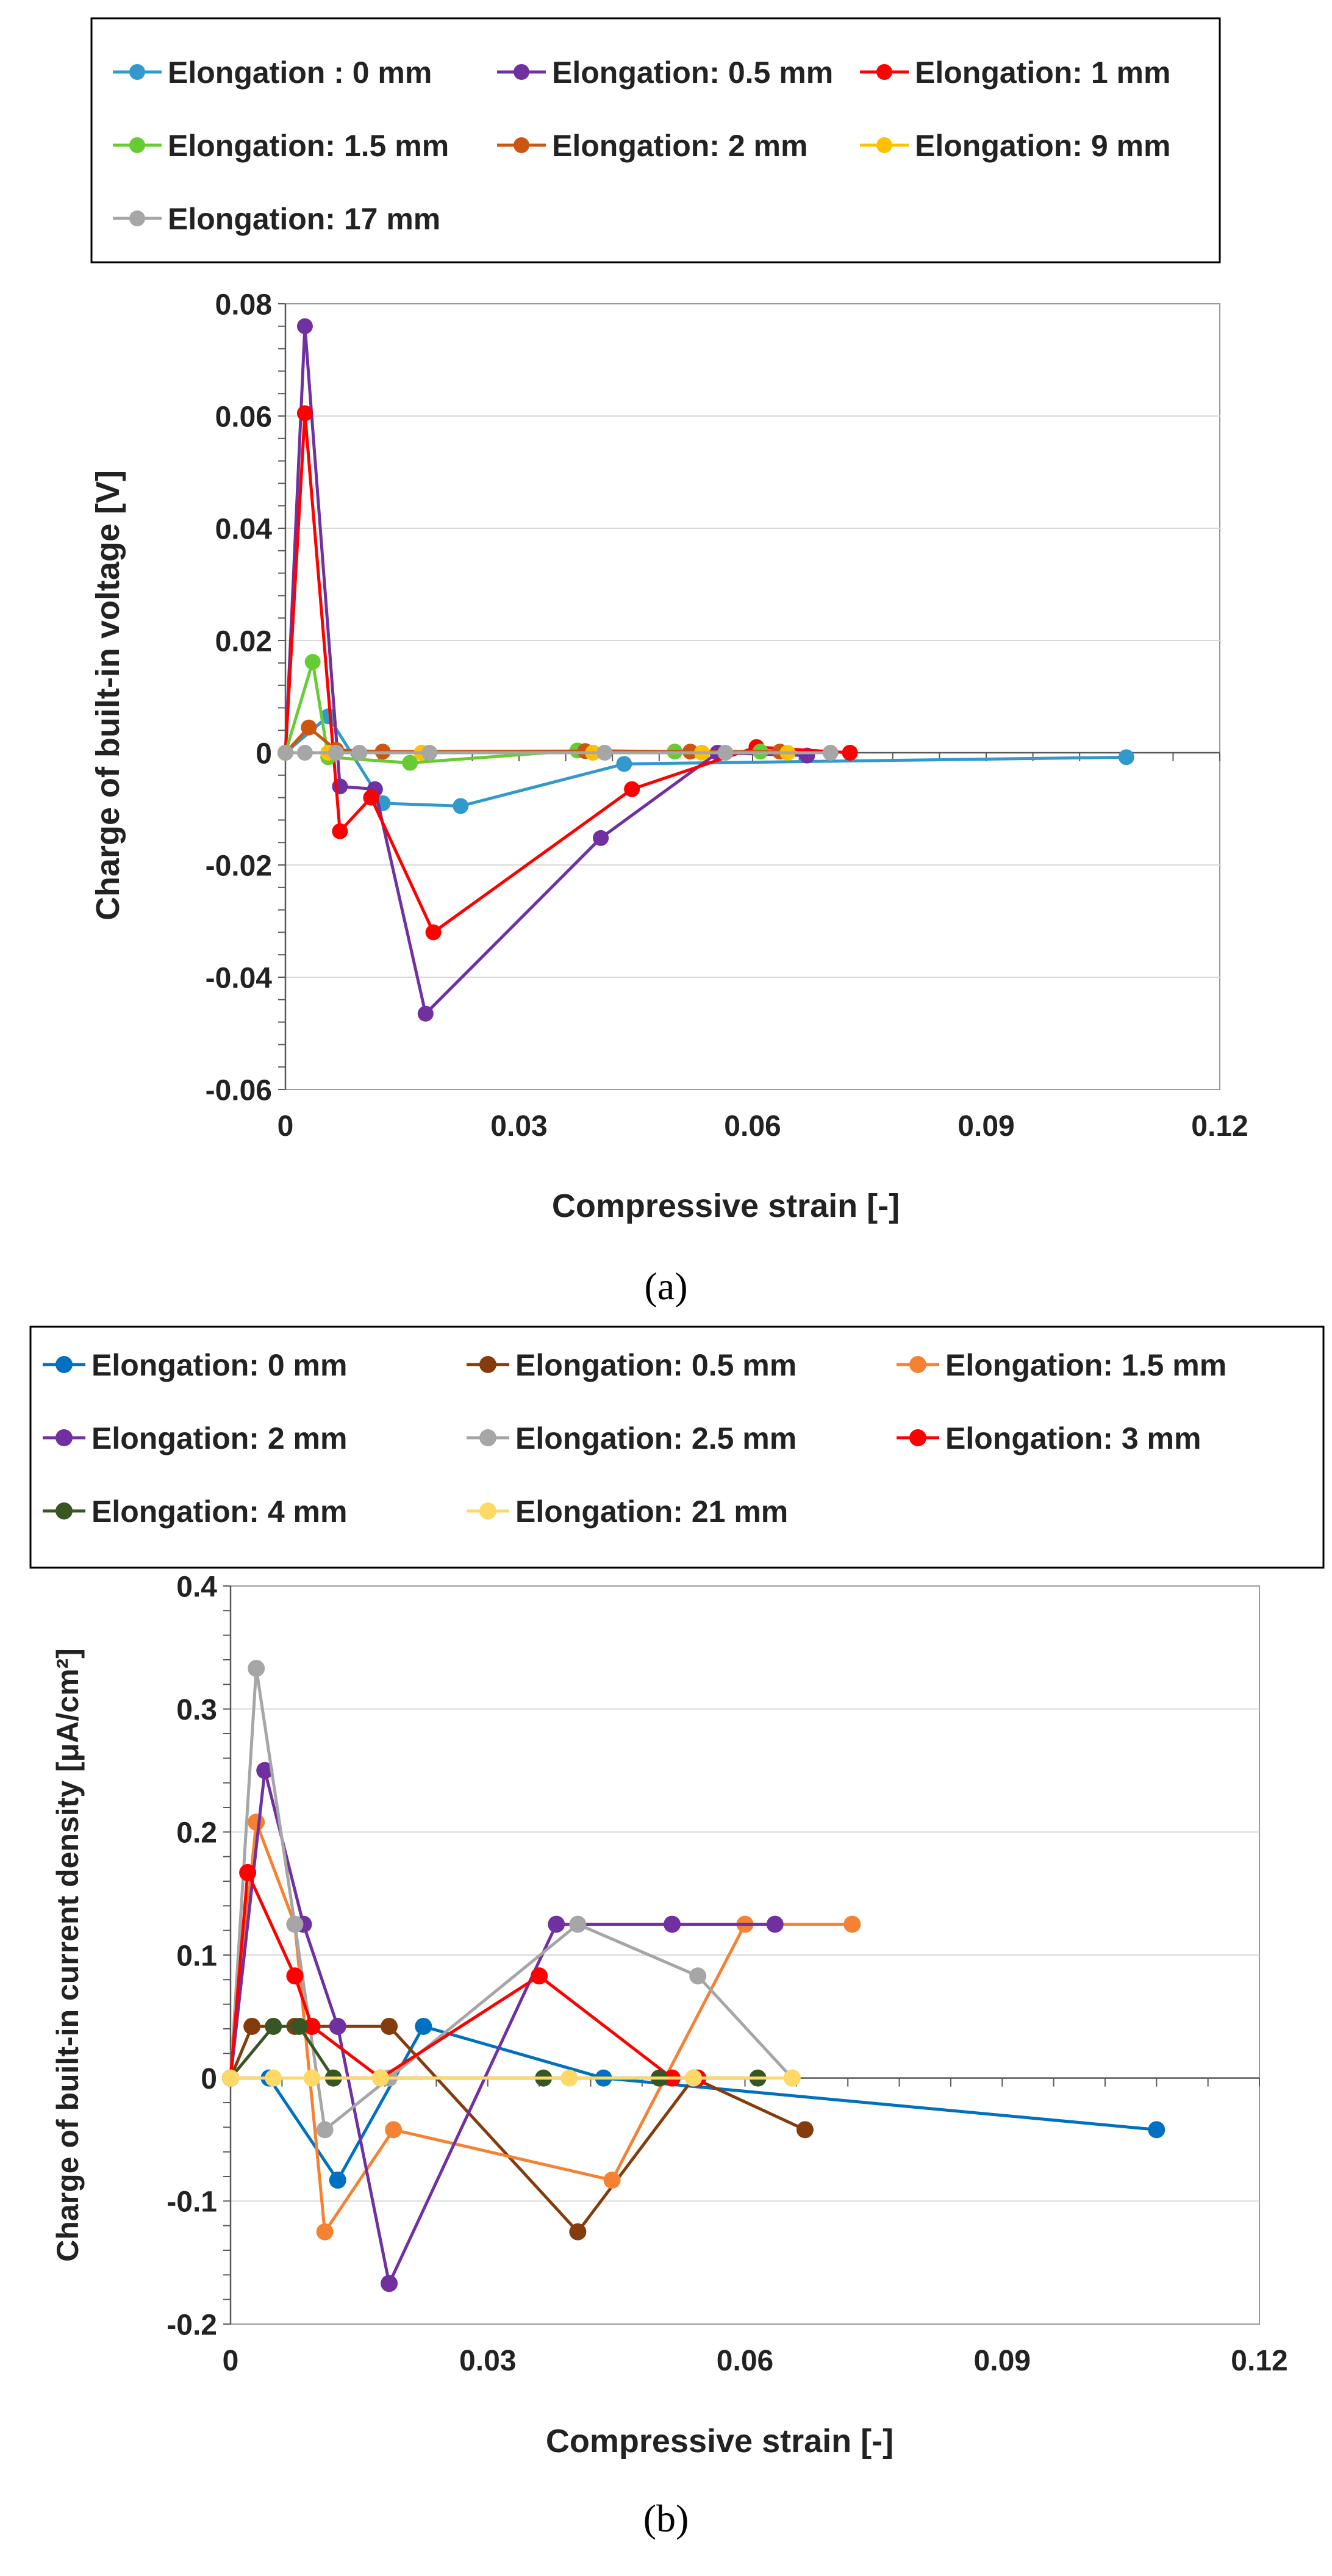  I want to click on chart-a-x-tick-label: 0.09, so click(986, 1127).